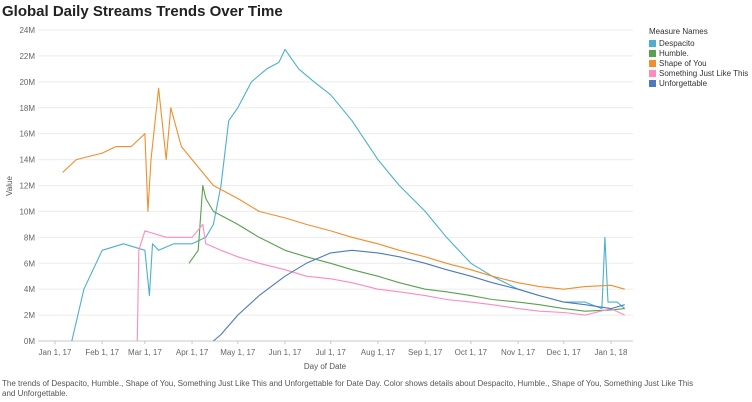  What do you see at coordinates (145, 352) in the screenshot?
I see `x-tick-label: Mar 1, 17` at bounding box center [145, 352].